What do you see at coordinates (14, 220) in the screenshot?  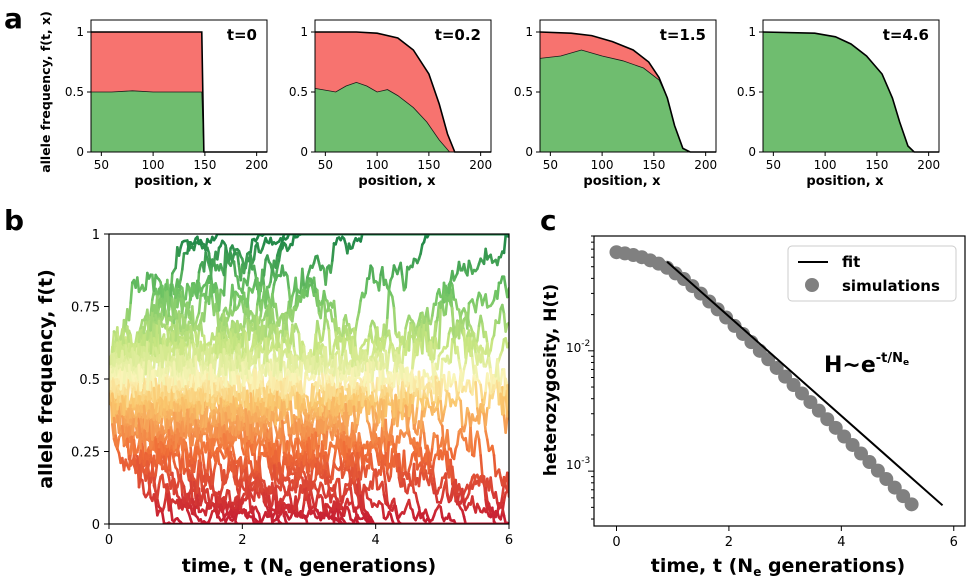 I see `panel-label-b: b` at bounding box center [14, 220].